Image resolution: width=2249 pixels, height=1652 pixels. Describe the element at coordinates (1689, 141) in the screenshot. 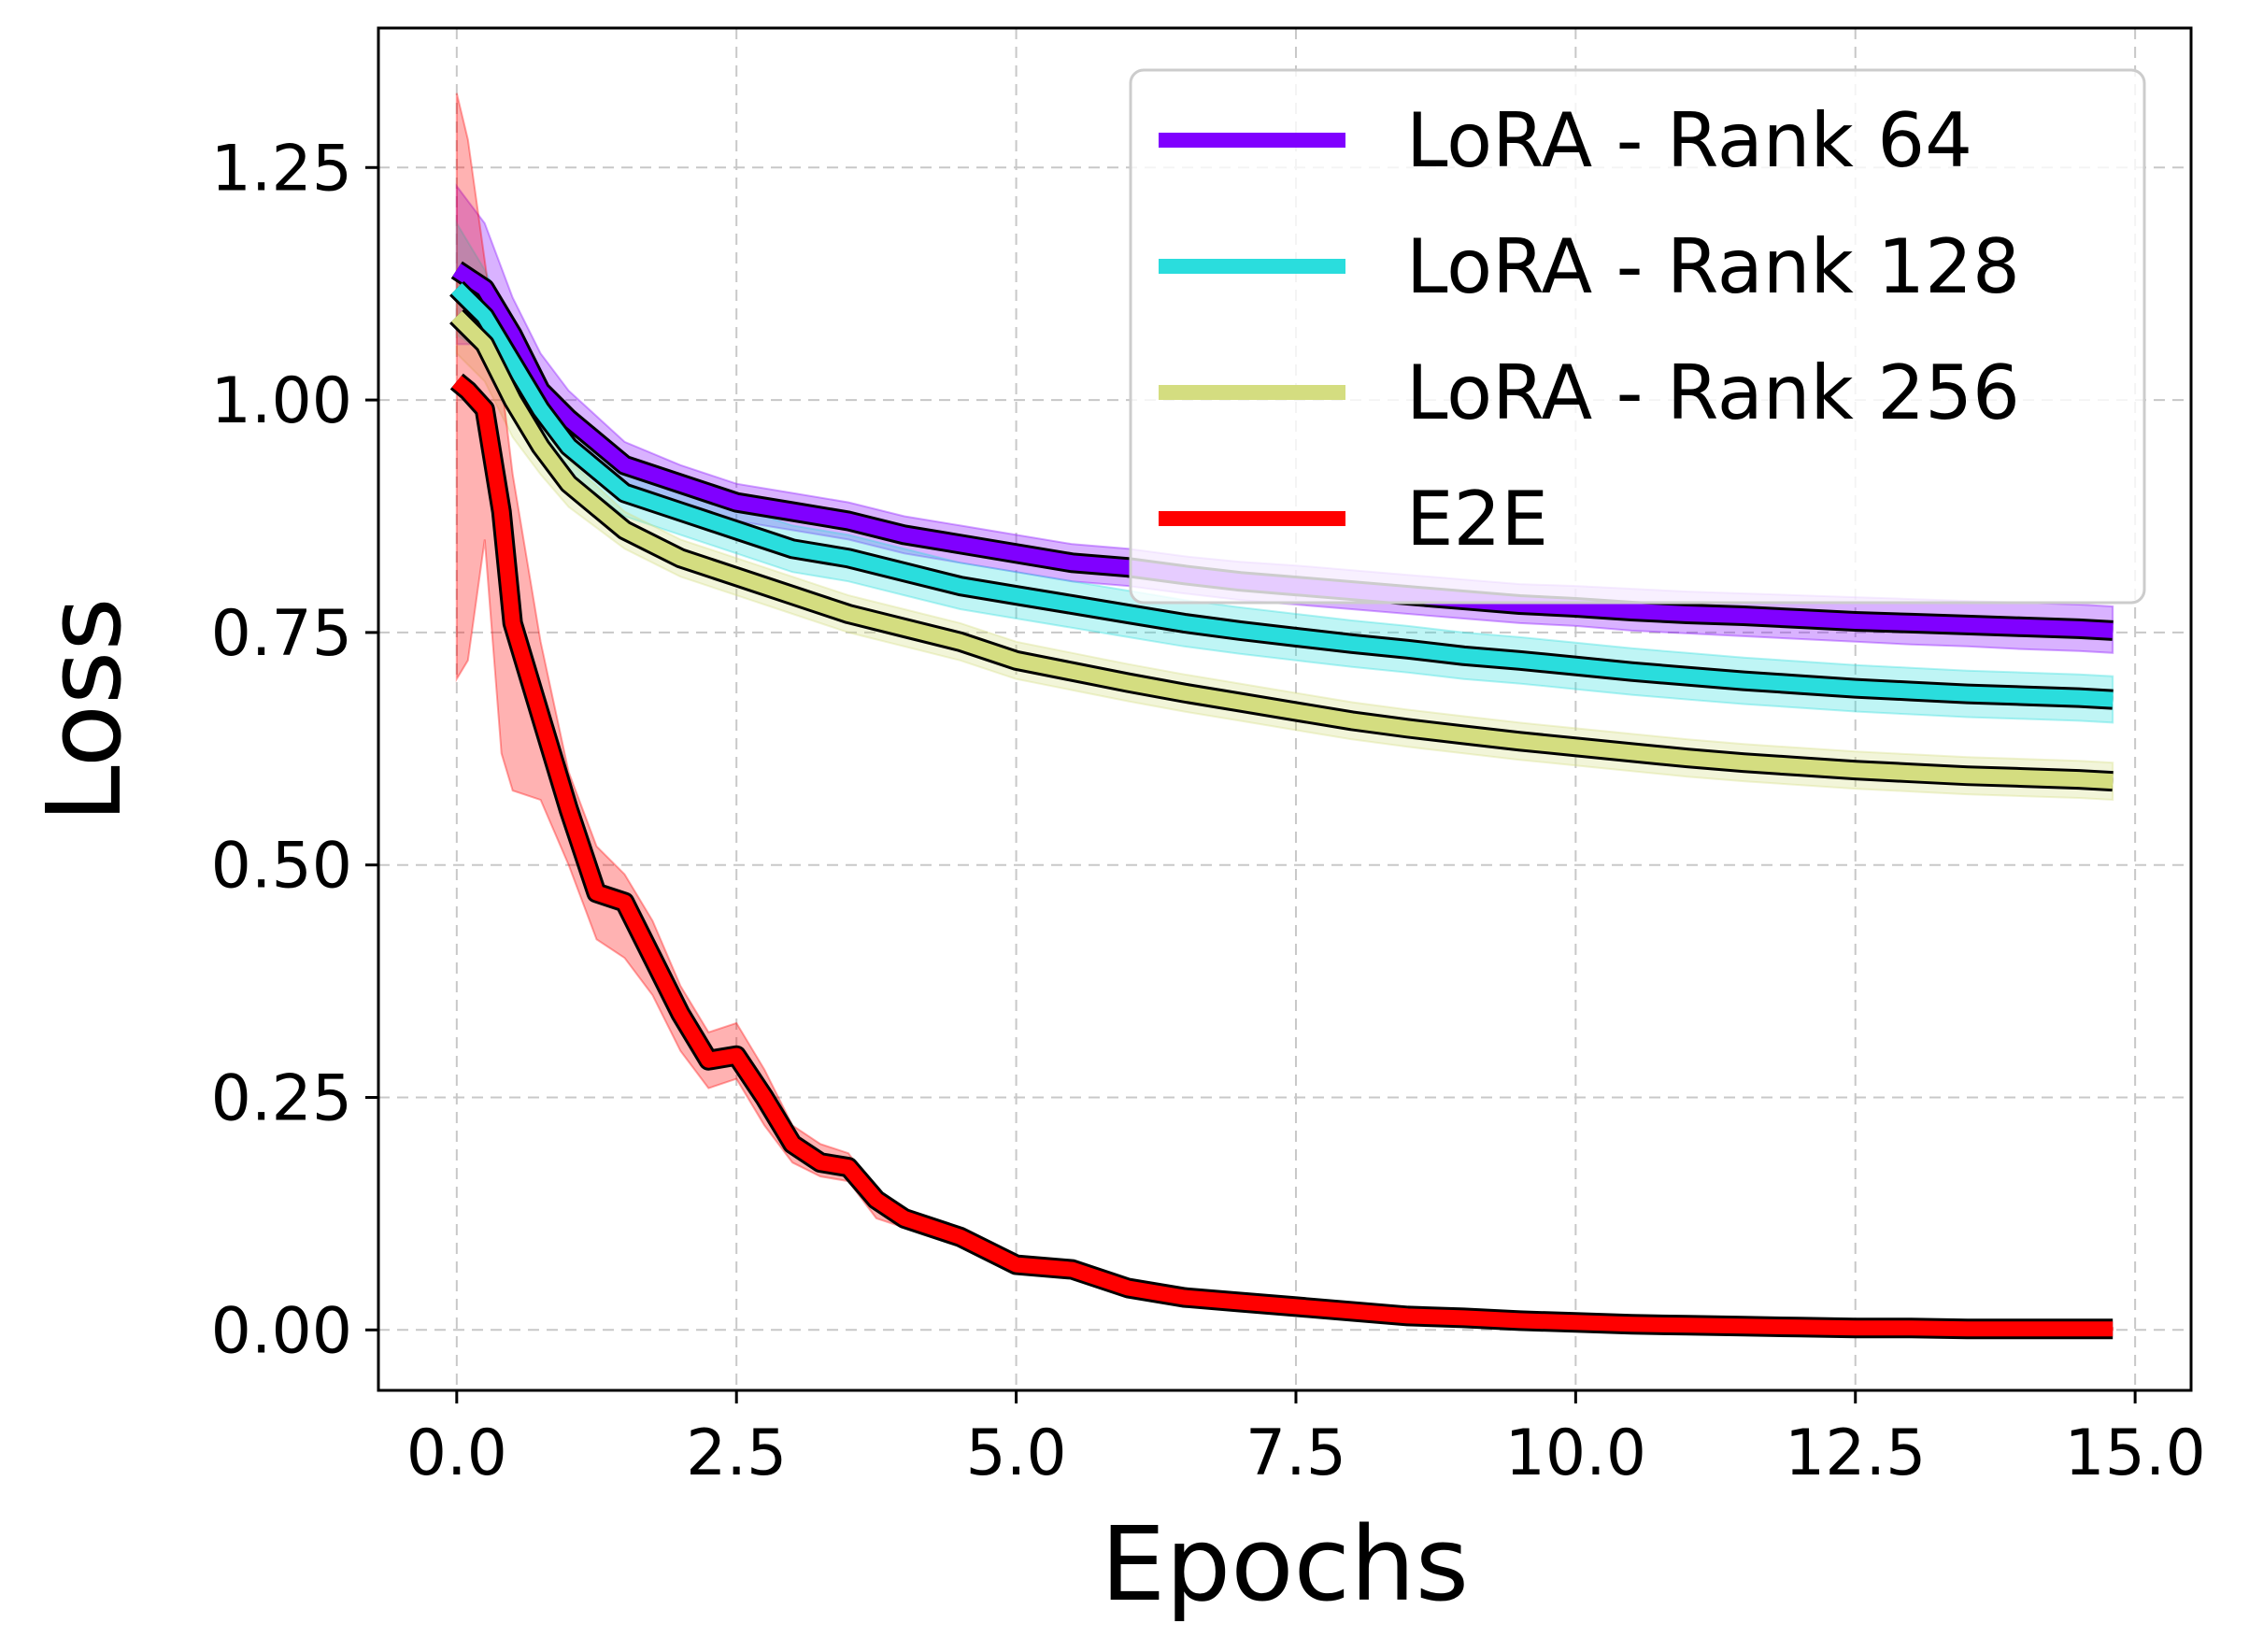

I see `legend-label-rank-64: LoRA - Rank 64` at that location.